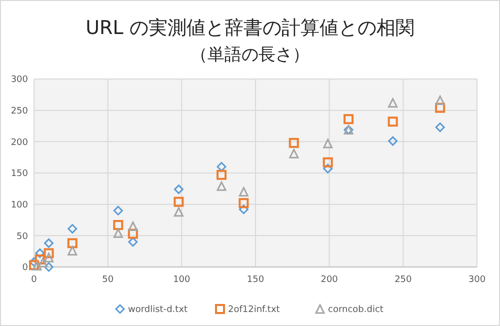 This screenshot has width=500, height=326. What do you see at coordinates (250, 28) in the screenshot?
I see `chart-title: URL の実測値と辞書の計算値との相関` at bounding box center [250, 28].